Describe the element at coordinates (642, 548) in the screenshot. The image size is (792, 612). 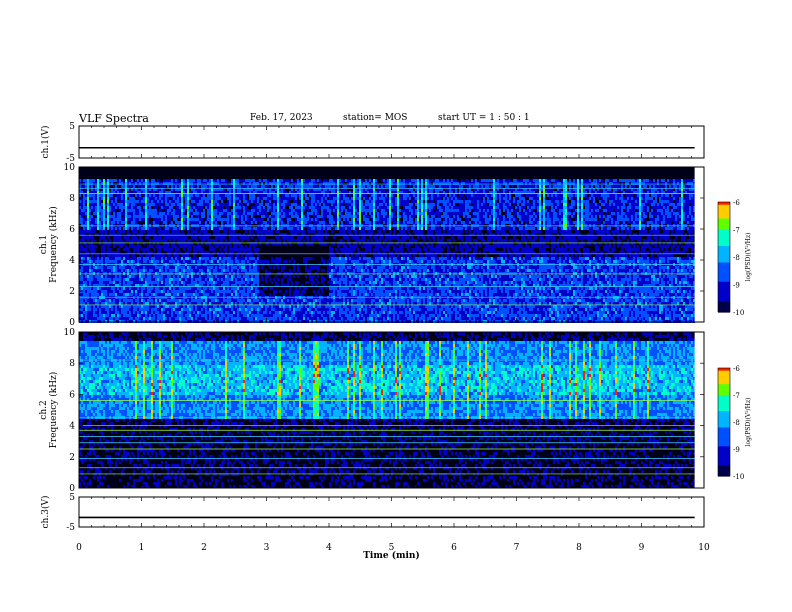
I see `x-tick-label: 9` at that location.